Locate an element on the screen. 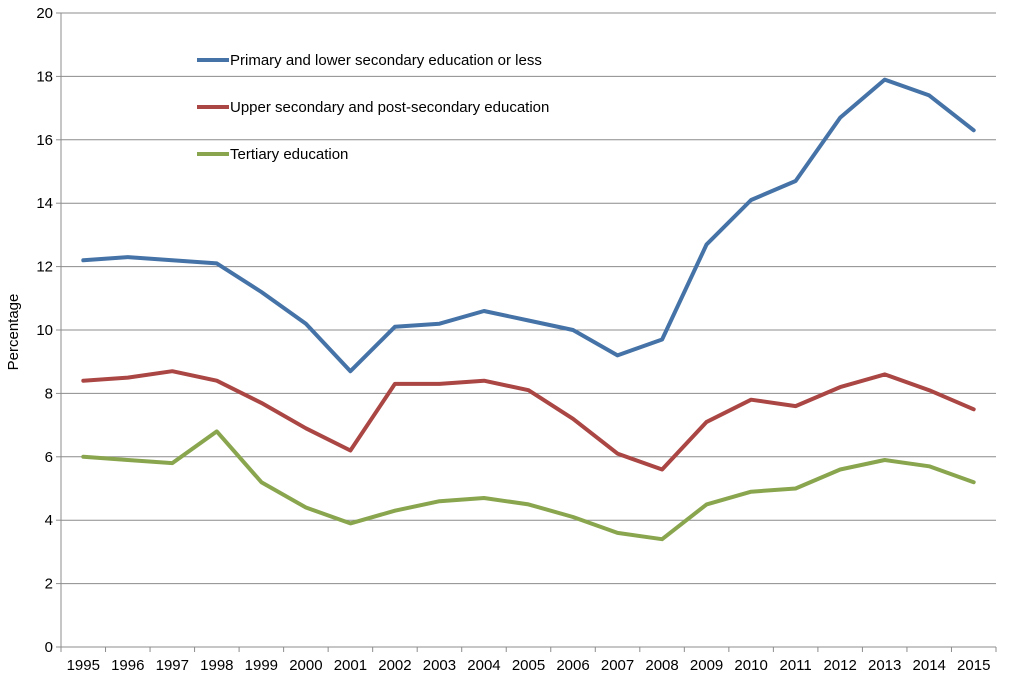  x-tick-label: 2006 is located at coordinates (572, 665).